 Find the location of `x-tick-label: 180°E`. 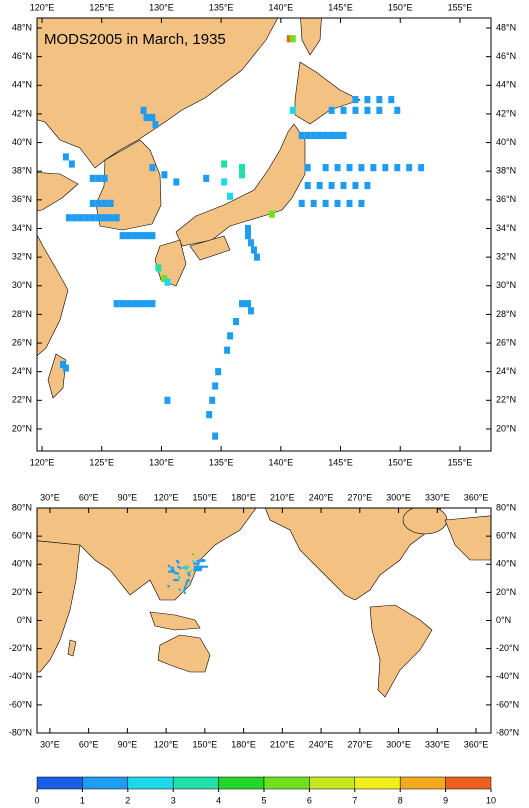

x-tick-label: 180°E is located at coordinates (243, 497).